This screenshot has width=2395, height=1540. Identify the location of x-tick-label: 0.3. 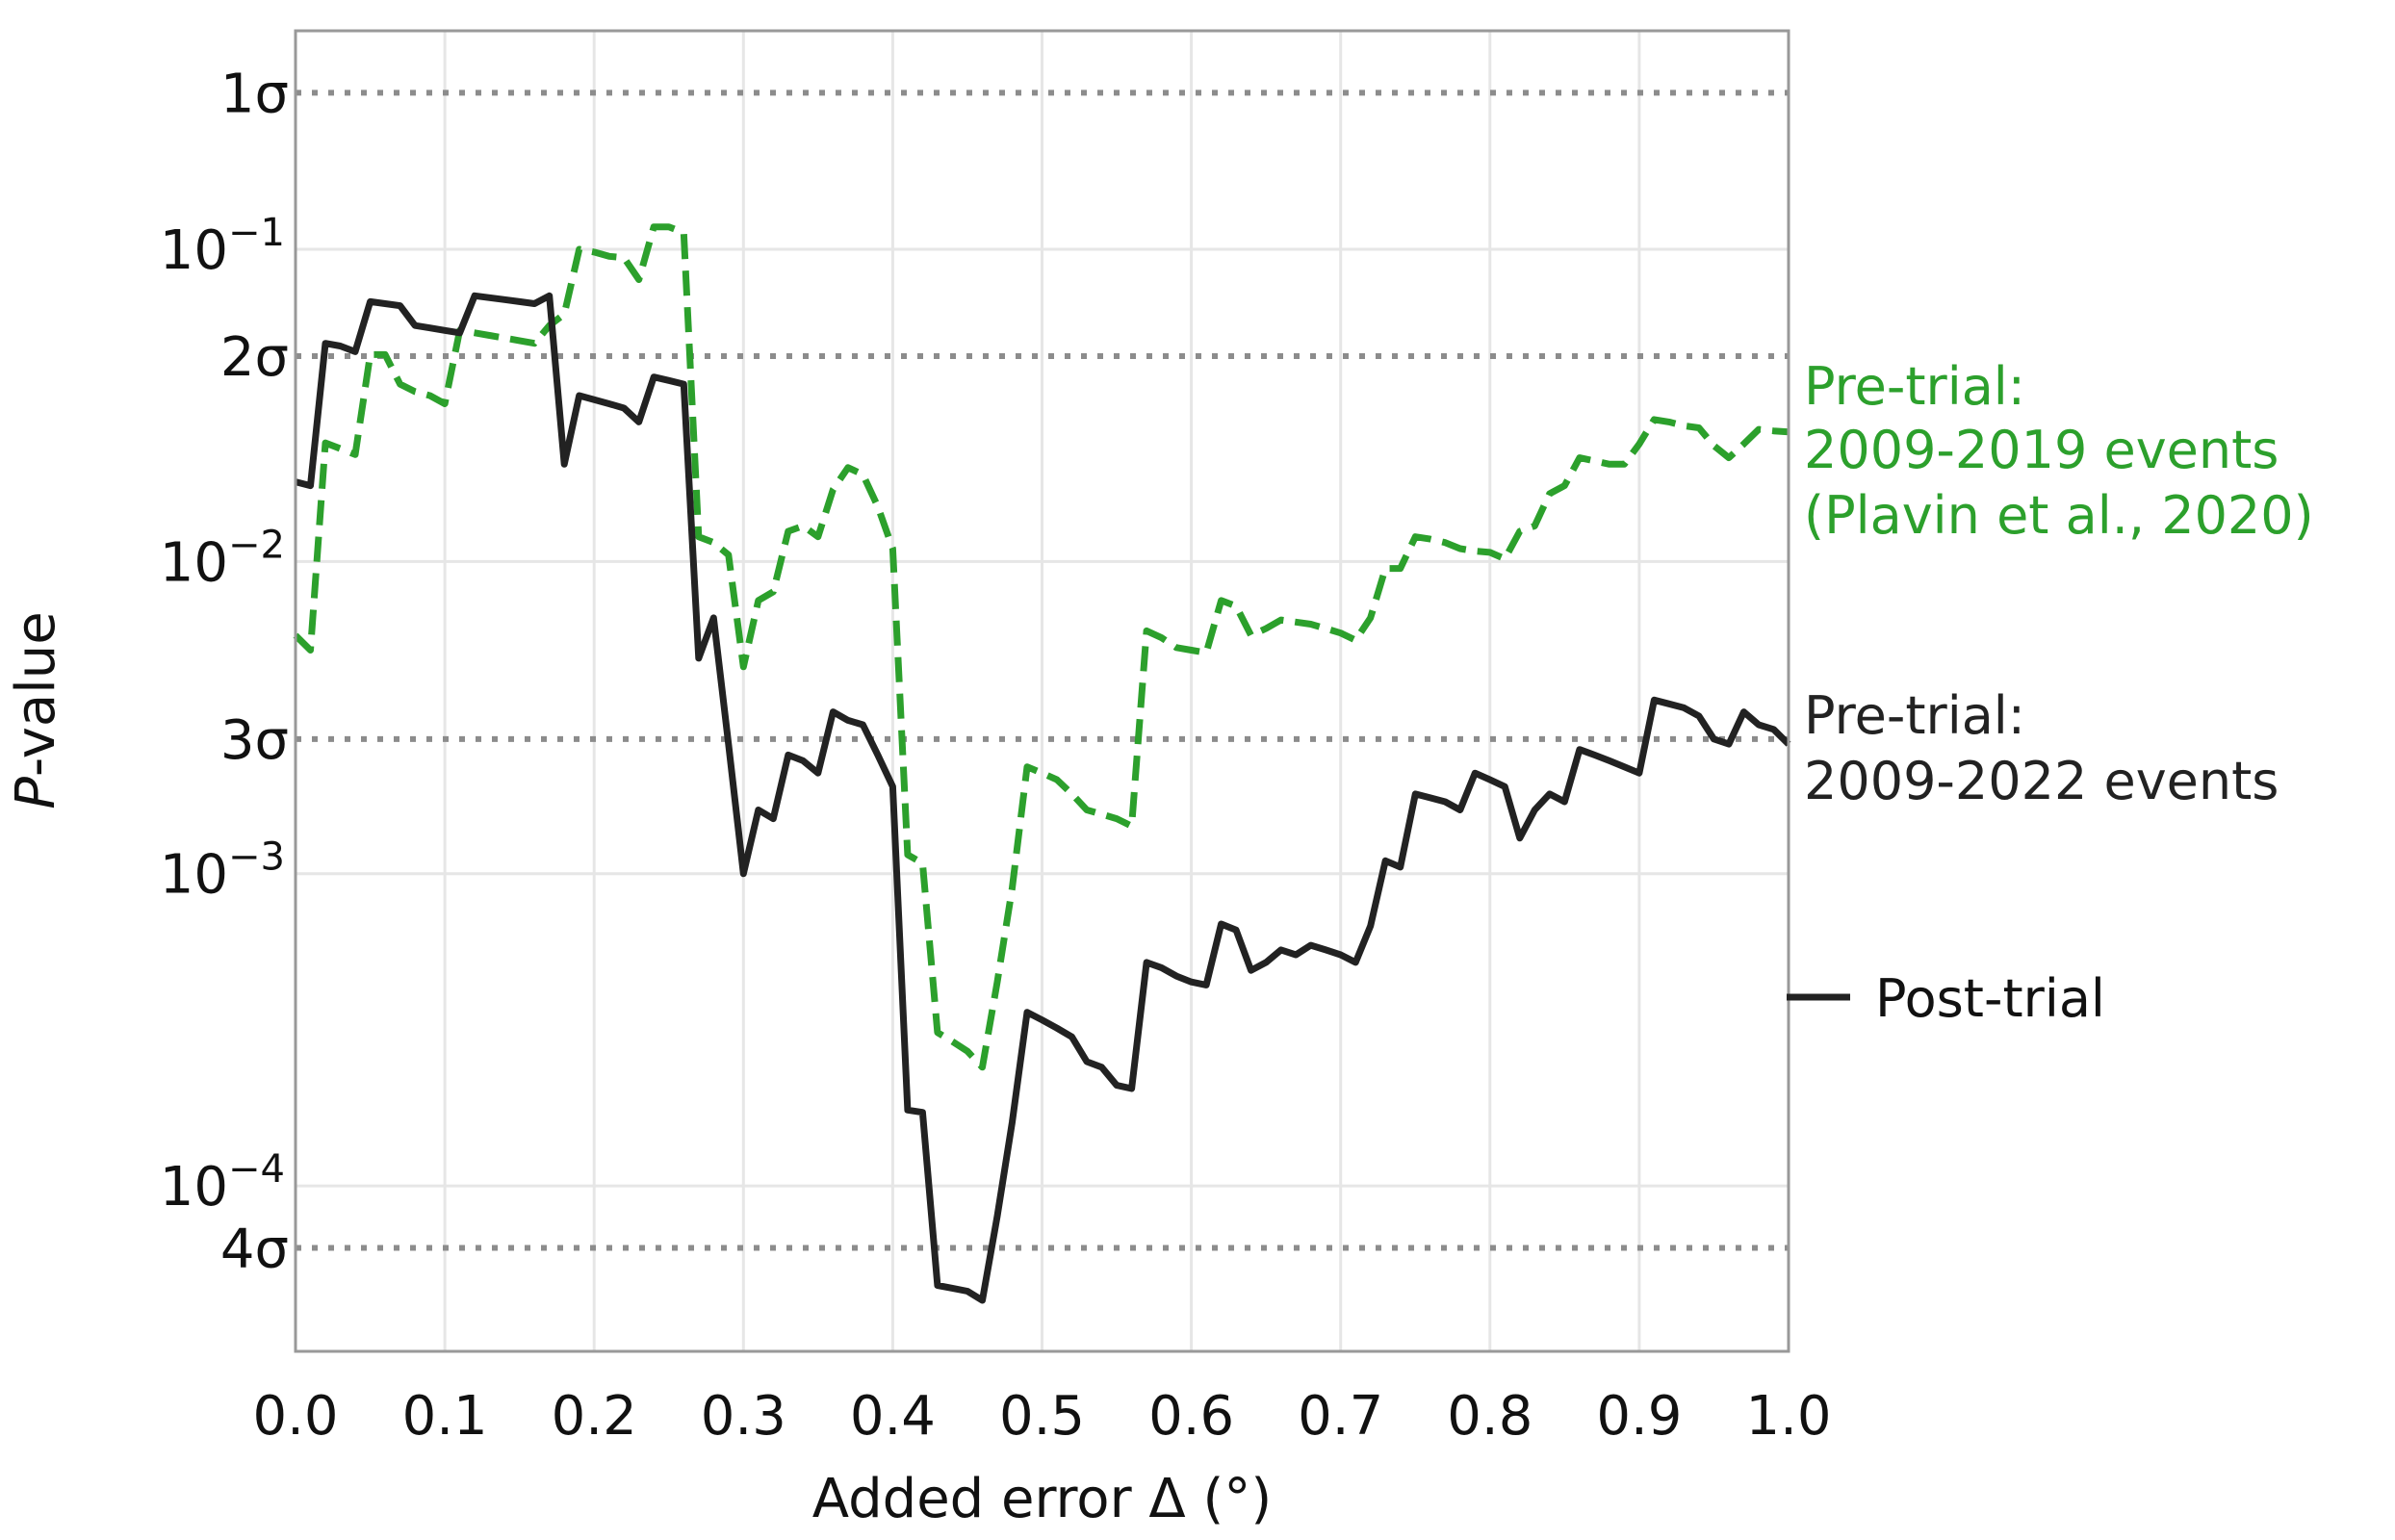
(743, 1416).